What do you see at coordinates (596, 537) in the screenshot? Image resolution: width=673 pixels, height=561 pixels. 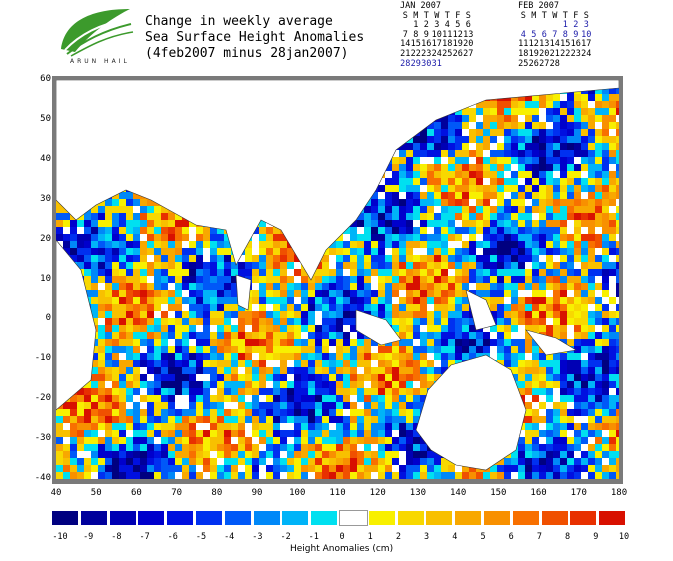 I see `colorbar-label: 9` at bounding box center [596, 537].